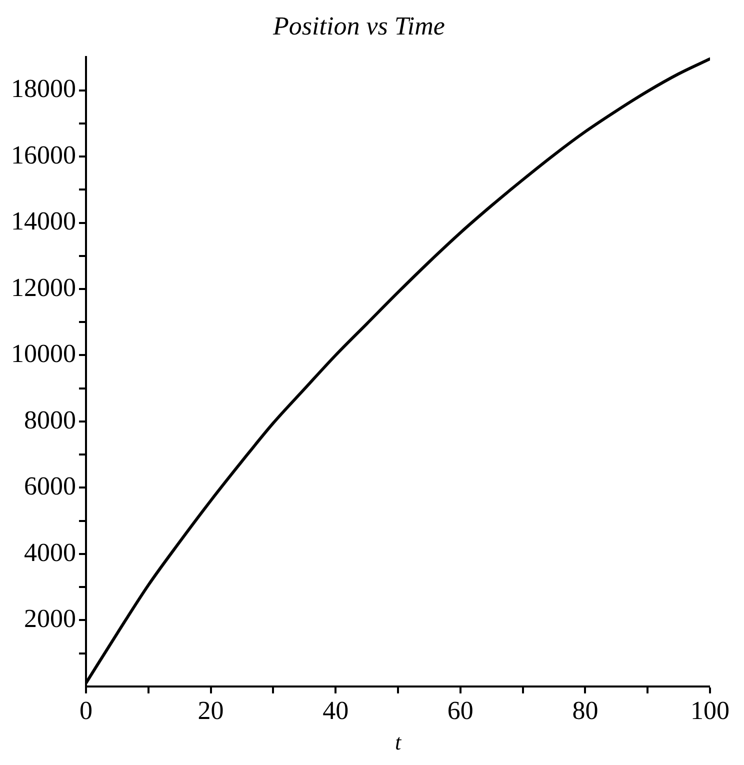 This screenshot has height=765, width=744. I want to click on y-tick-label: 16000, so click(43, 155).